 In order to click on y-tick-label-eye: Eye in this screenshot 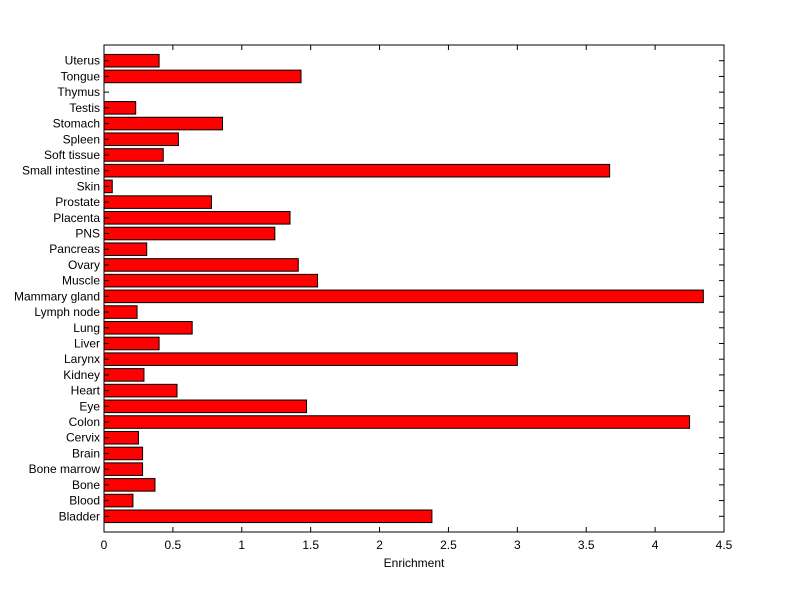, I will do `click(89, 406)`.